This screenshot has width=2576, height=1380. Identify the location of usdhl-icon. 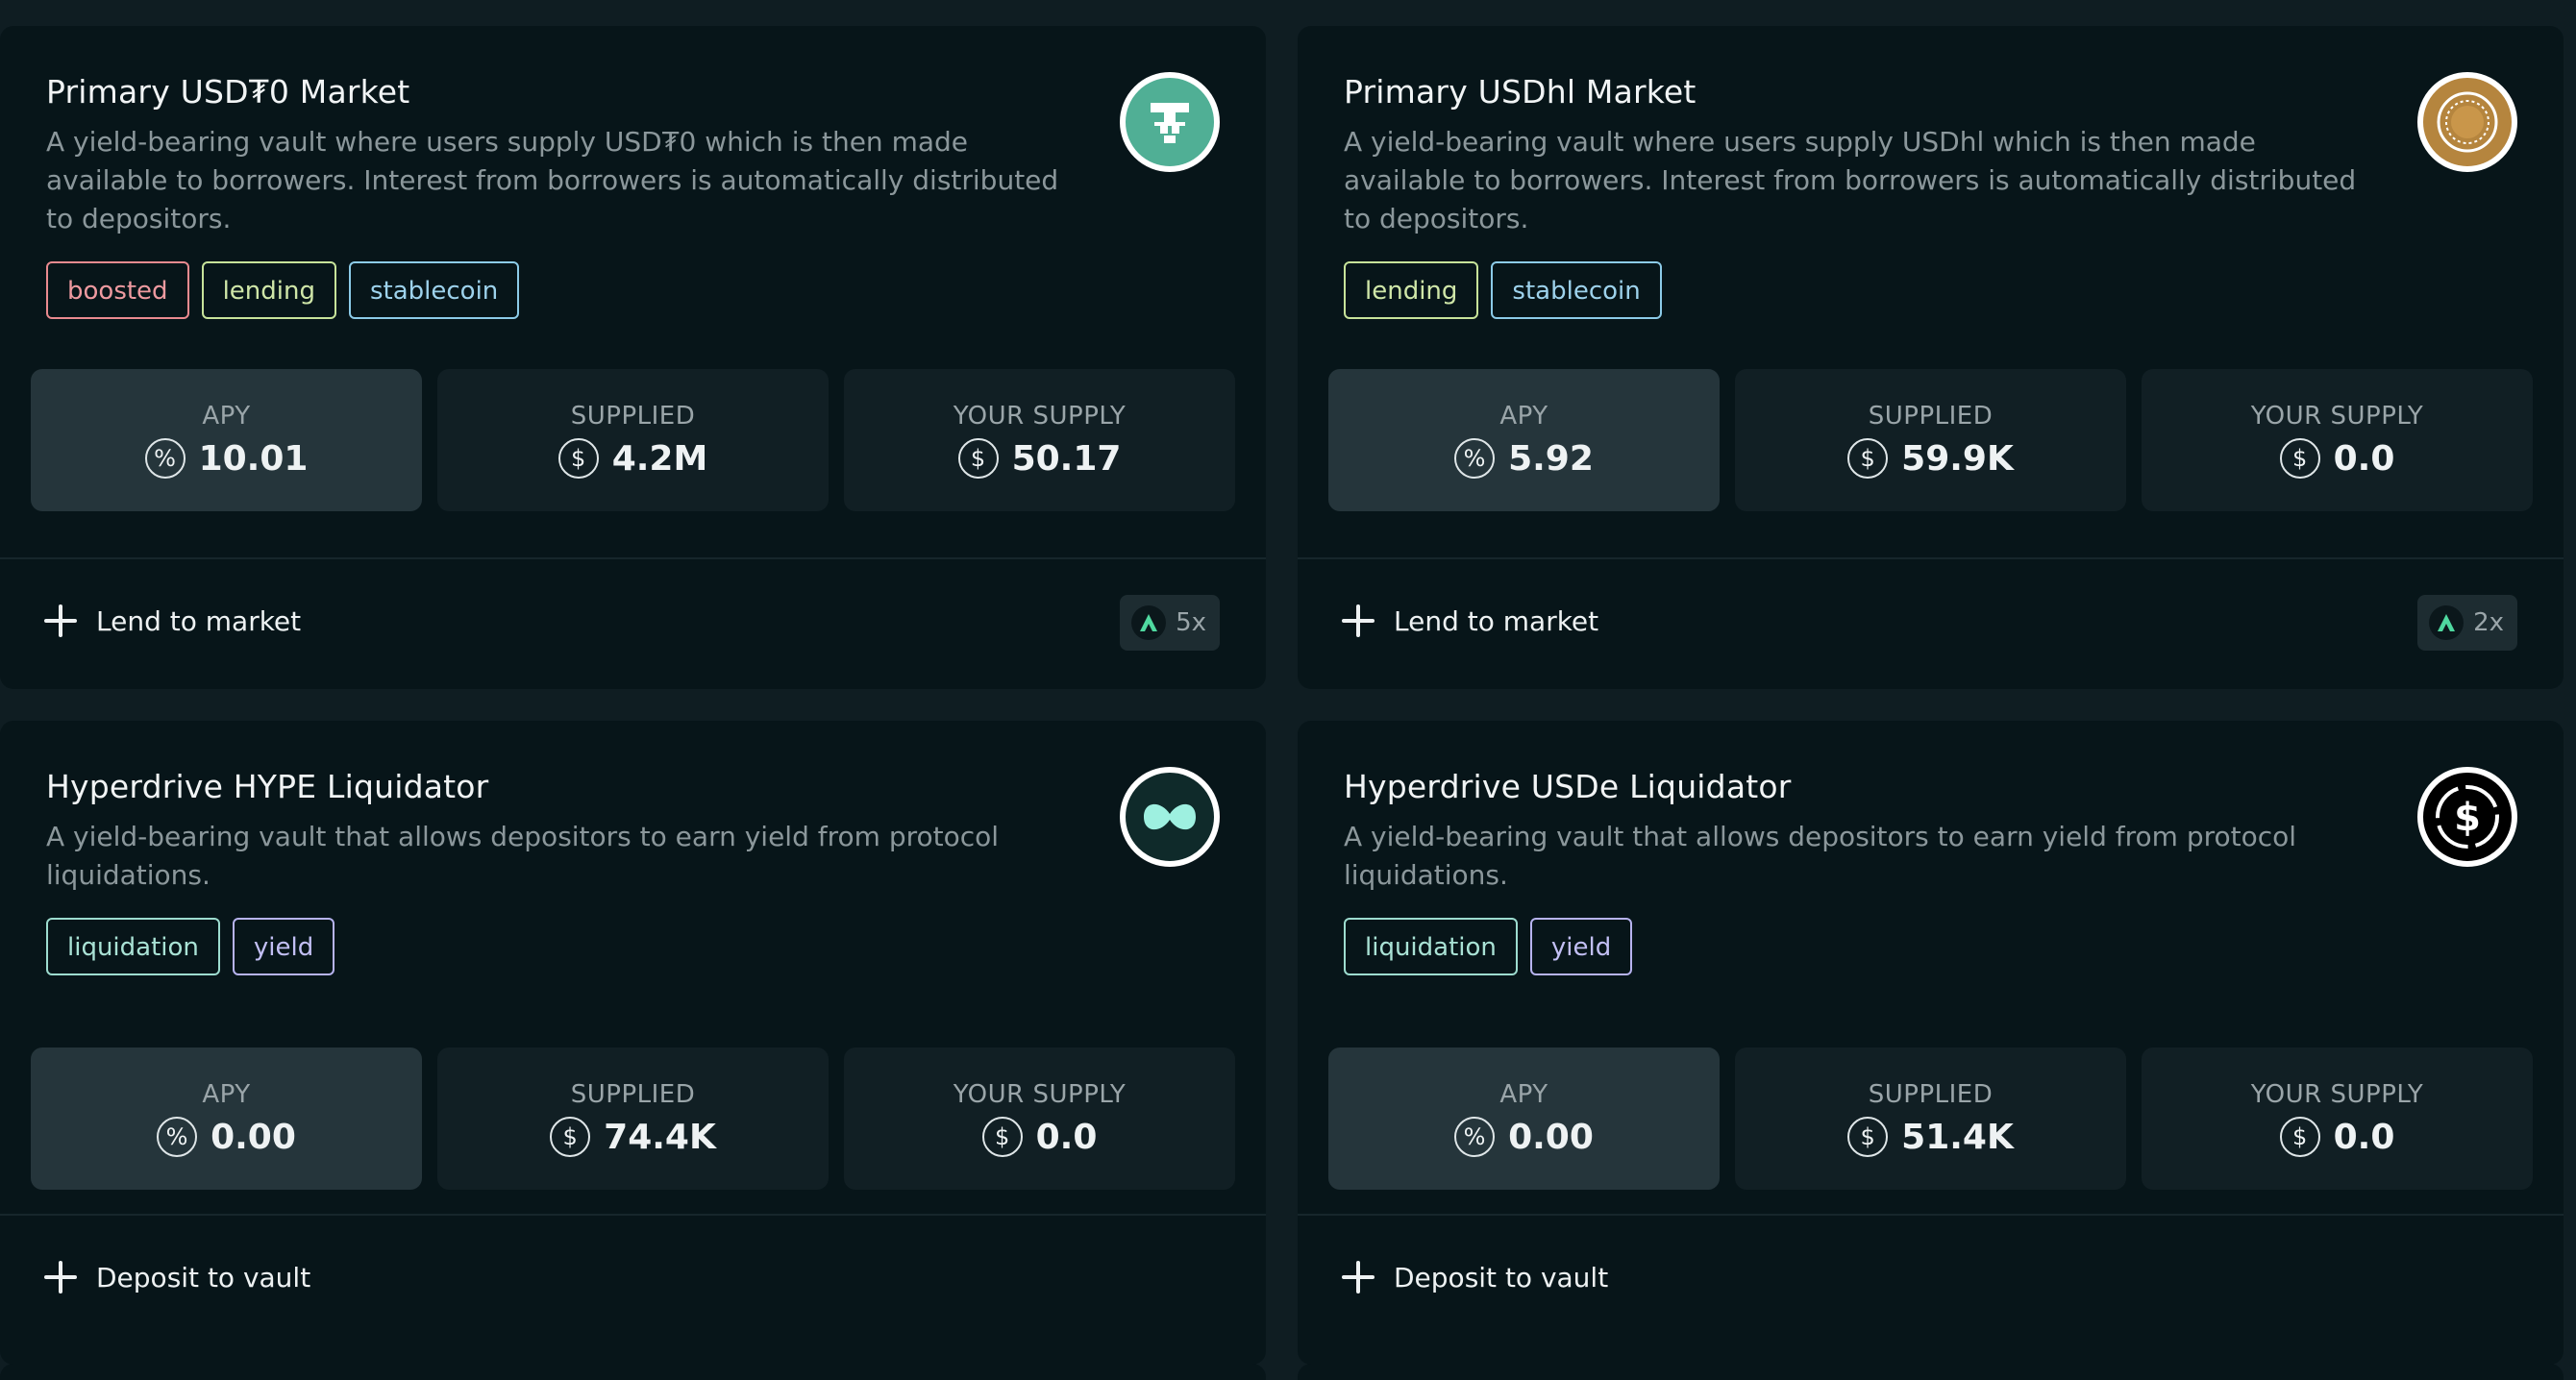
(2467, 122).